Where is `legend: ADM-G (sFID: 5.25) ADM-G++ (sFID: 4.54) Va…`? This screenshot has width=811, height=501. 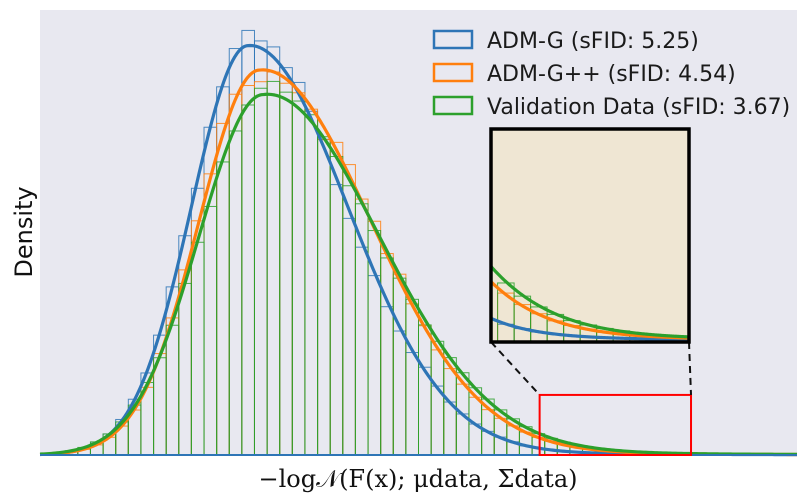 legend: ADM-G (sFID: 5.25) ADM-G++ (sFID: 4.54) Va… is located at coordinates (611, 74).